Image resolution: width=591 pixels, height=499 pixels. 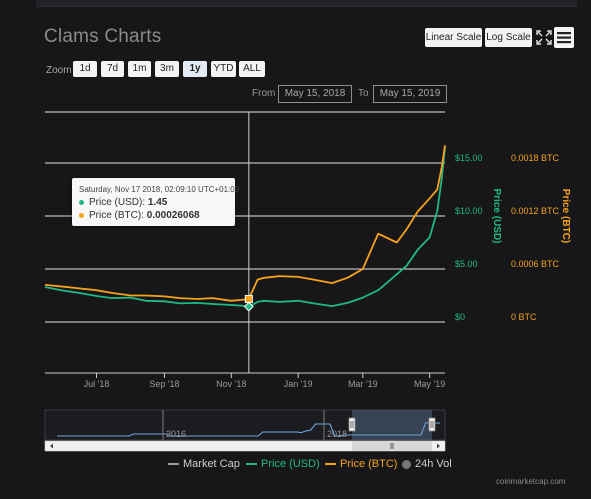 I want to click on legend-price-btc-label: Price (BTC), so click(x=369, y=464).